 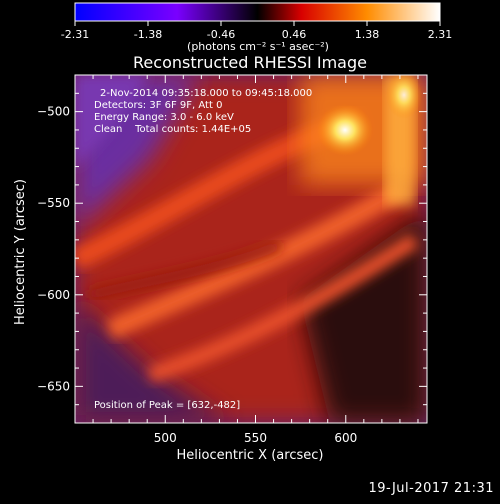 What do you see at coordinates (345, 130) in the screenshot?
I see `peak-emission` at bounding box center [345, 130].